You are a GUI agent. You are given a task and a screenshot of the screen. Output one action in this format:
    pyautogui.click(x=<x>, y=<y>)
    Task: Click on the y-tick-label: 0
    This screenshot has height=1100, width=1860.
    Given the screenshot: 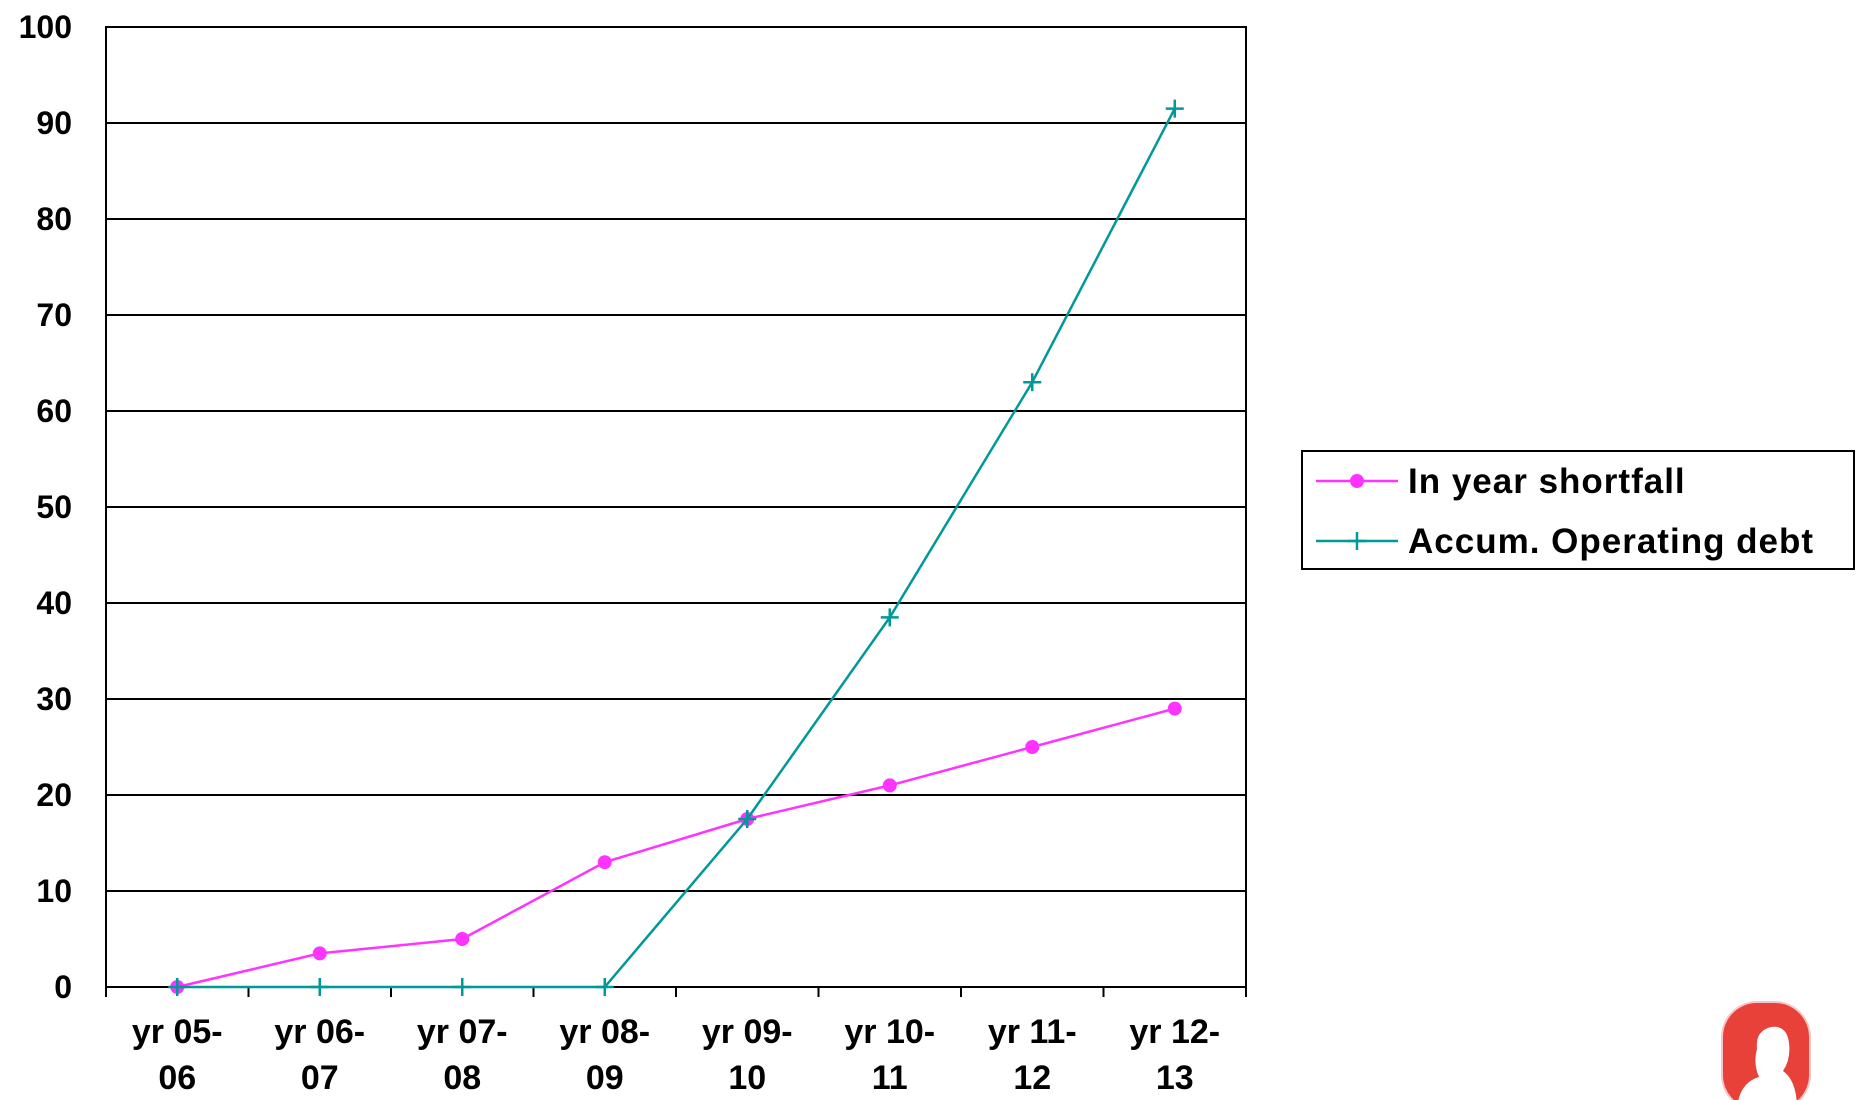 What is the action you would take?
    pyautogui.click(x=63, y=987)
    